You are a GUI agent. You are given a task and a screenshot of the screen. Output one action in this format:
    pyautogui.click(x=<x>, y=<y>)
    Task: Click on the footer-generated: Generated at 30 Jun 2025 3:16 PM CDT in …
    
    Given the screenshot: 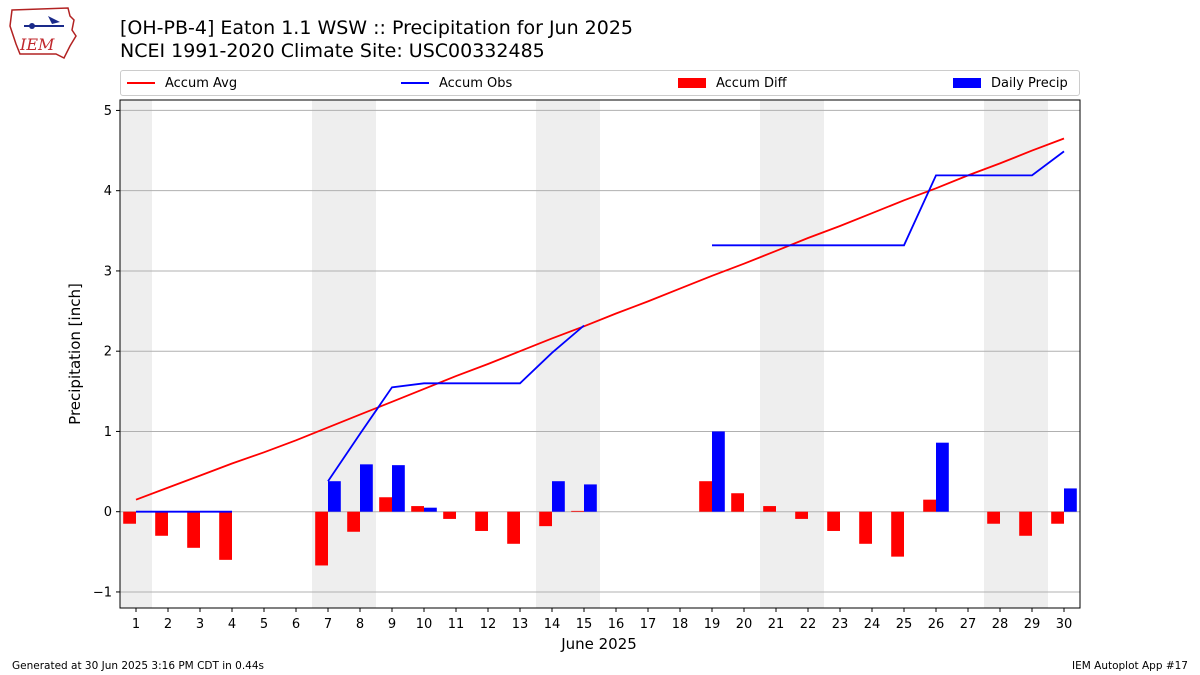 What is the action you would take?
    pyautogui.click(x=138, y=666)
    